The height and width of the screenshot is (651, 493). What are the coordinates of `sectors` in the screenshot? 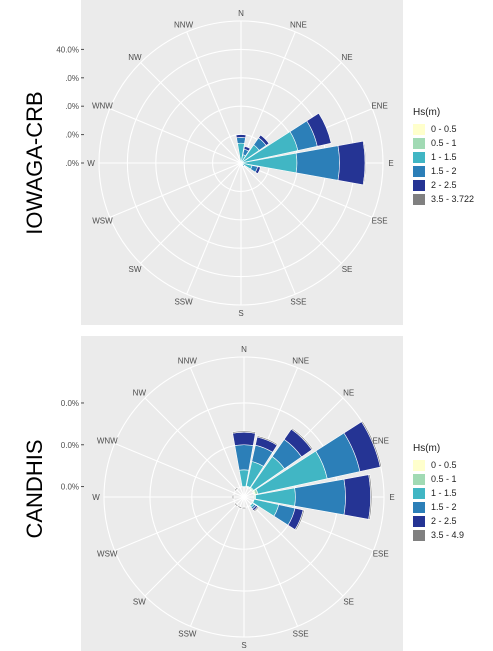 It's located at (301, 149).